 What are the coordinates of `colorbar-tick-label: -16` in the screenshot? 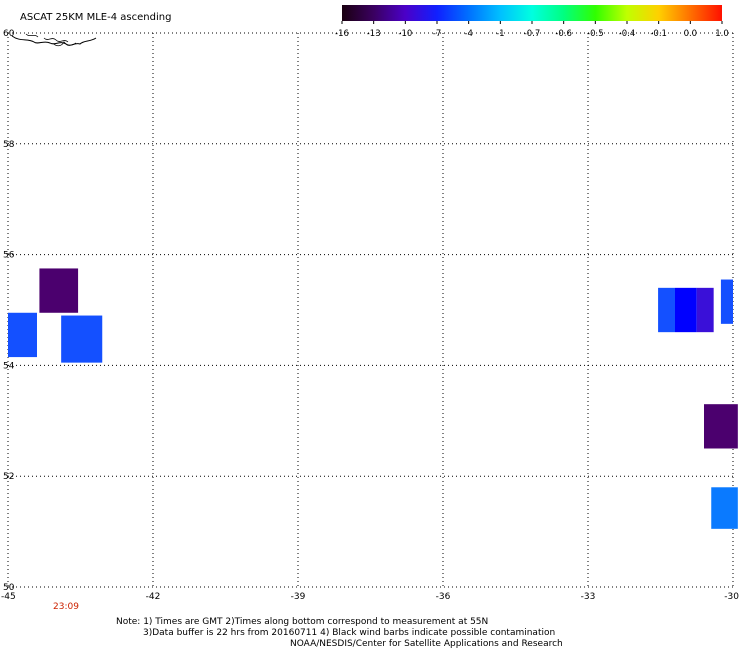 It's located at (342, 34).